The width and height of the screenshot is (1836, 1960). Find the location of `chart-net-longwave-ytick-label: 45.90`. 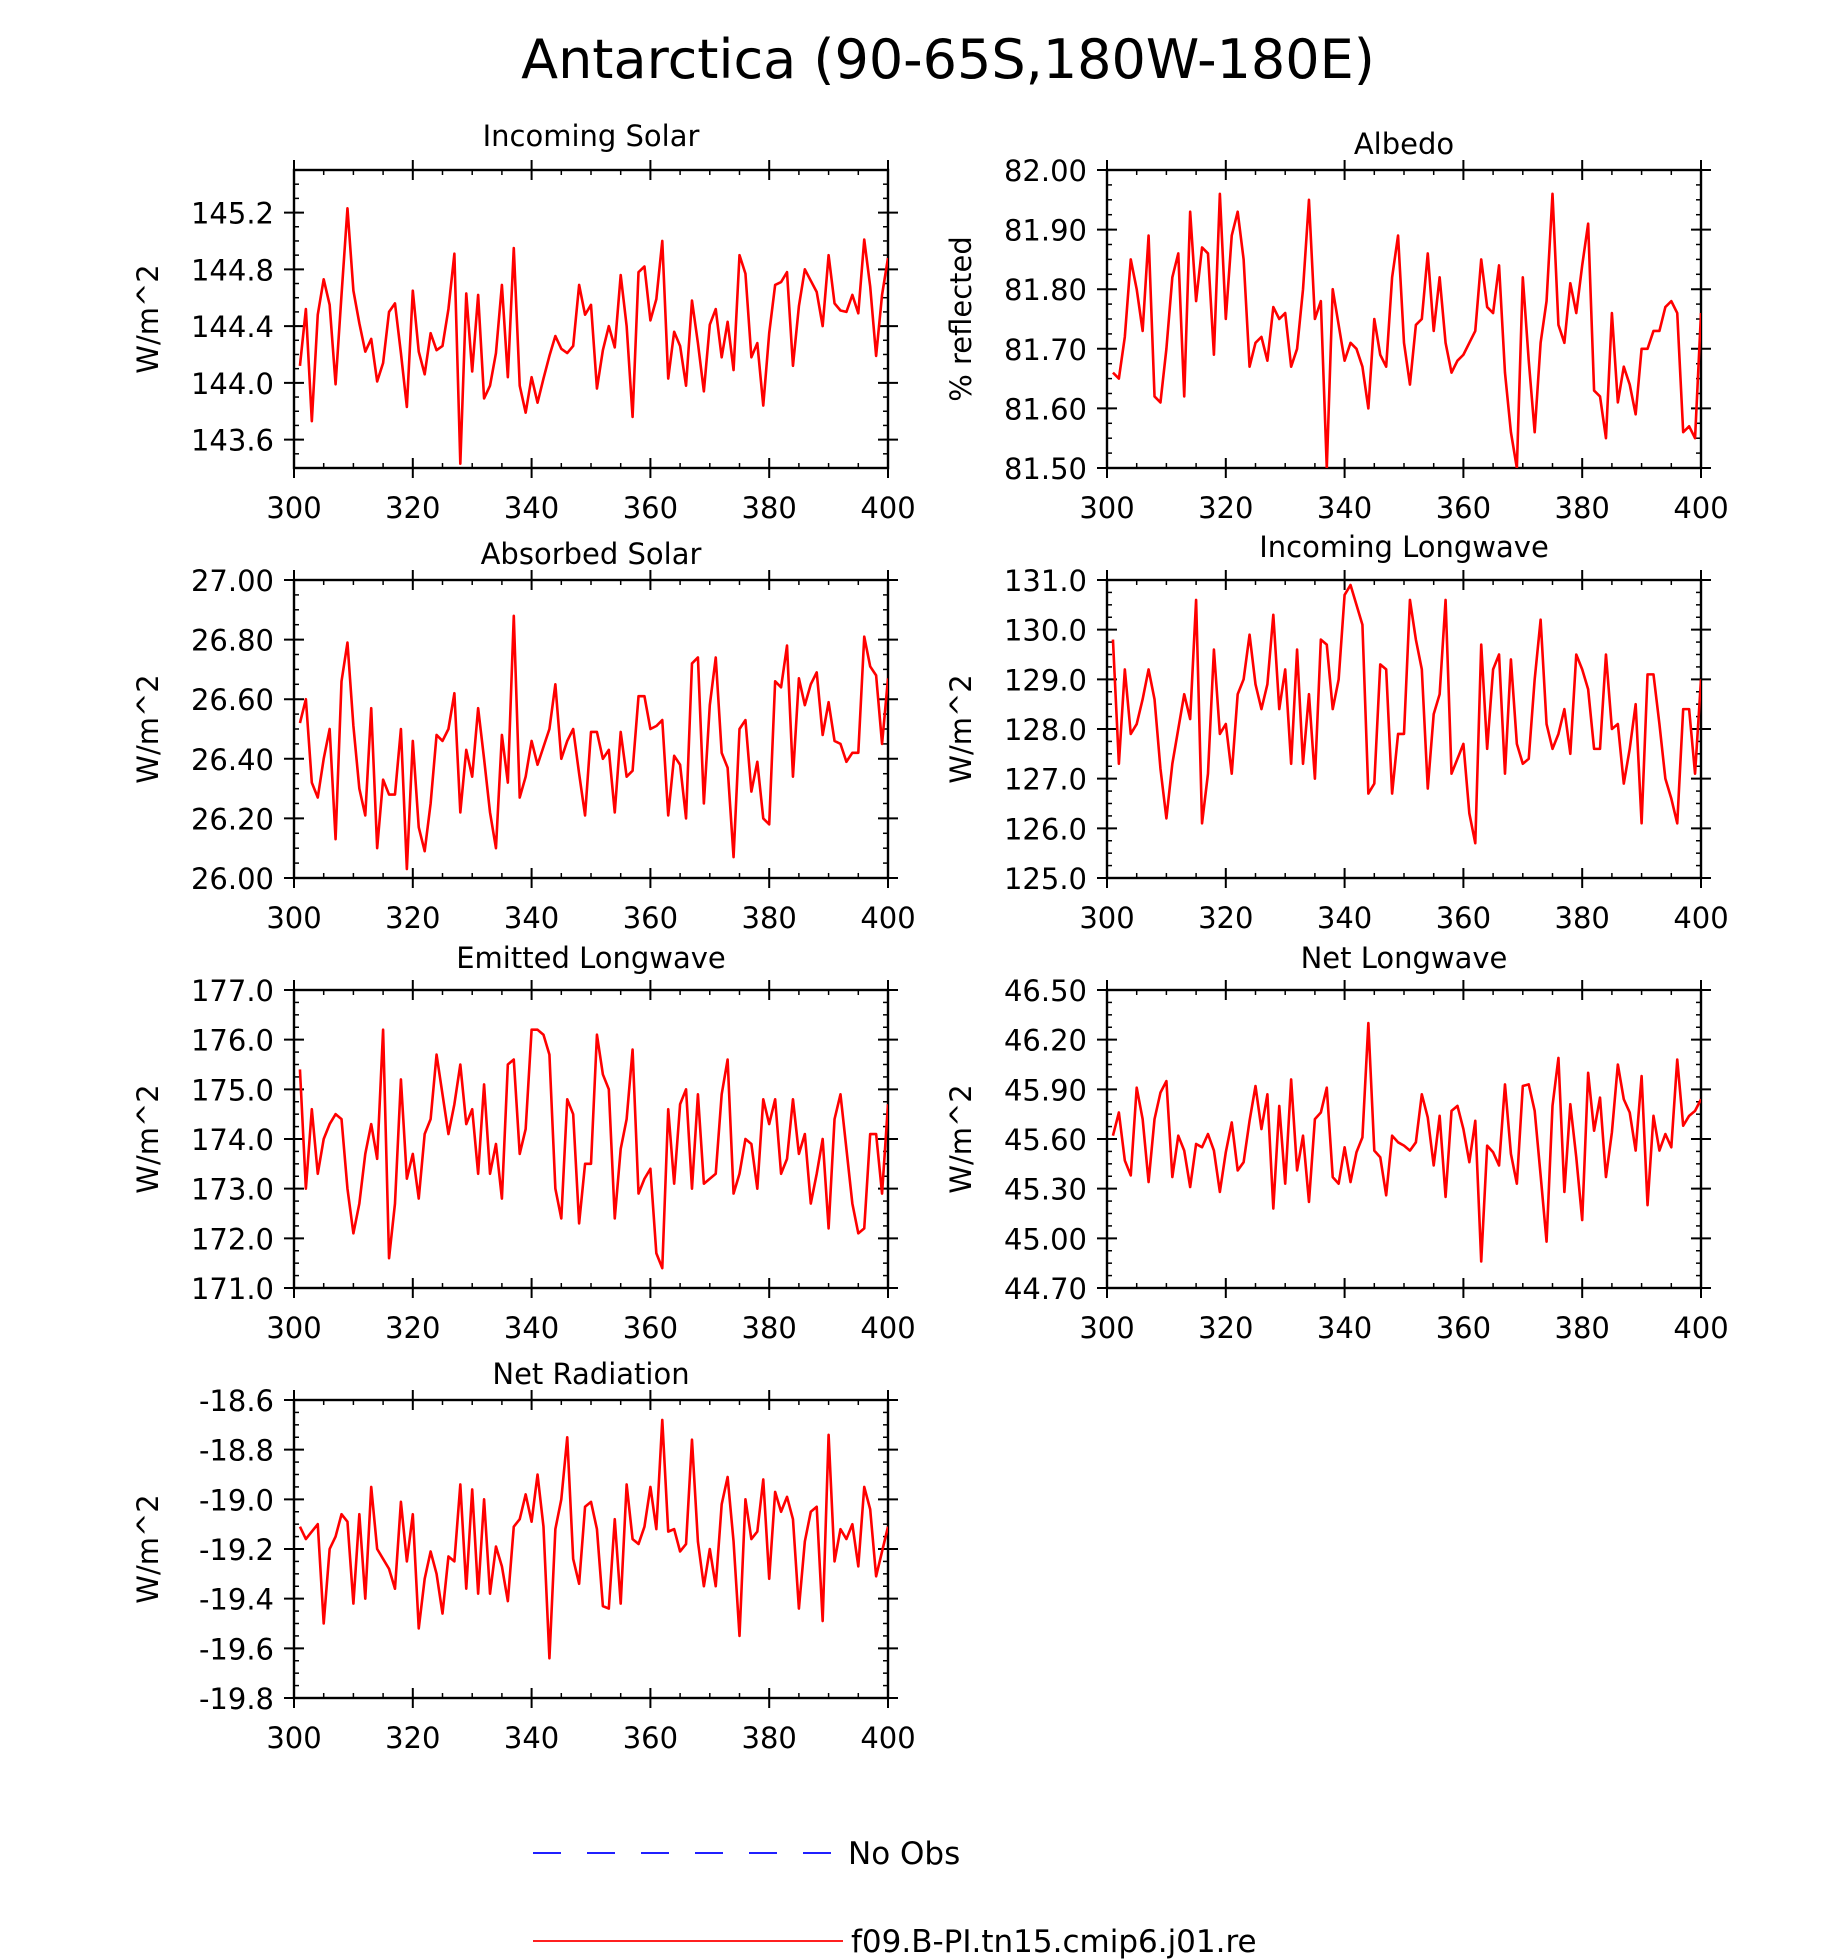

chart-net-longwave-ytick-label: 45.90 is located at coordinates (1045, 1090).